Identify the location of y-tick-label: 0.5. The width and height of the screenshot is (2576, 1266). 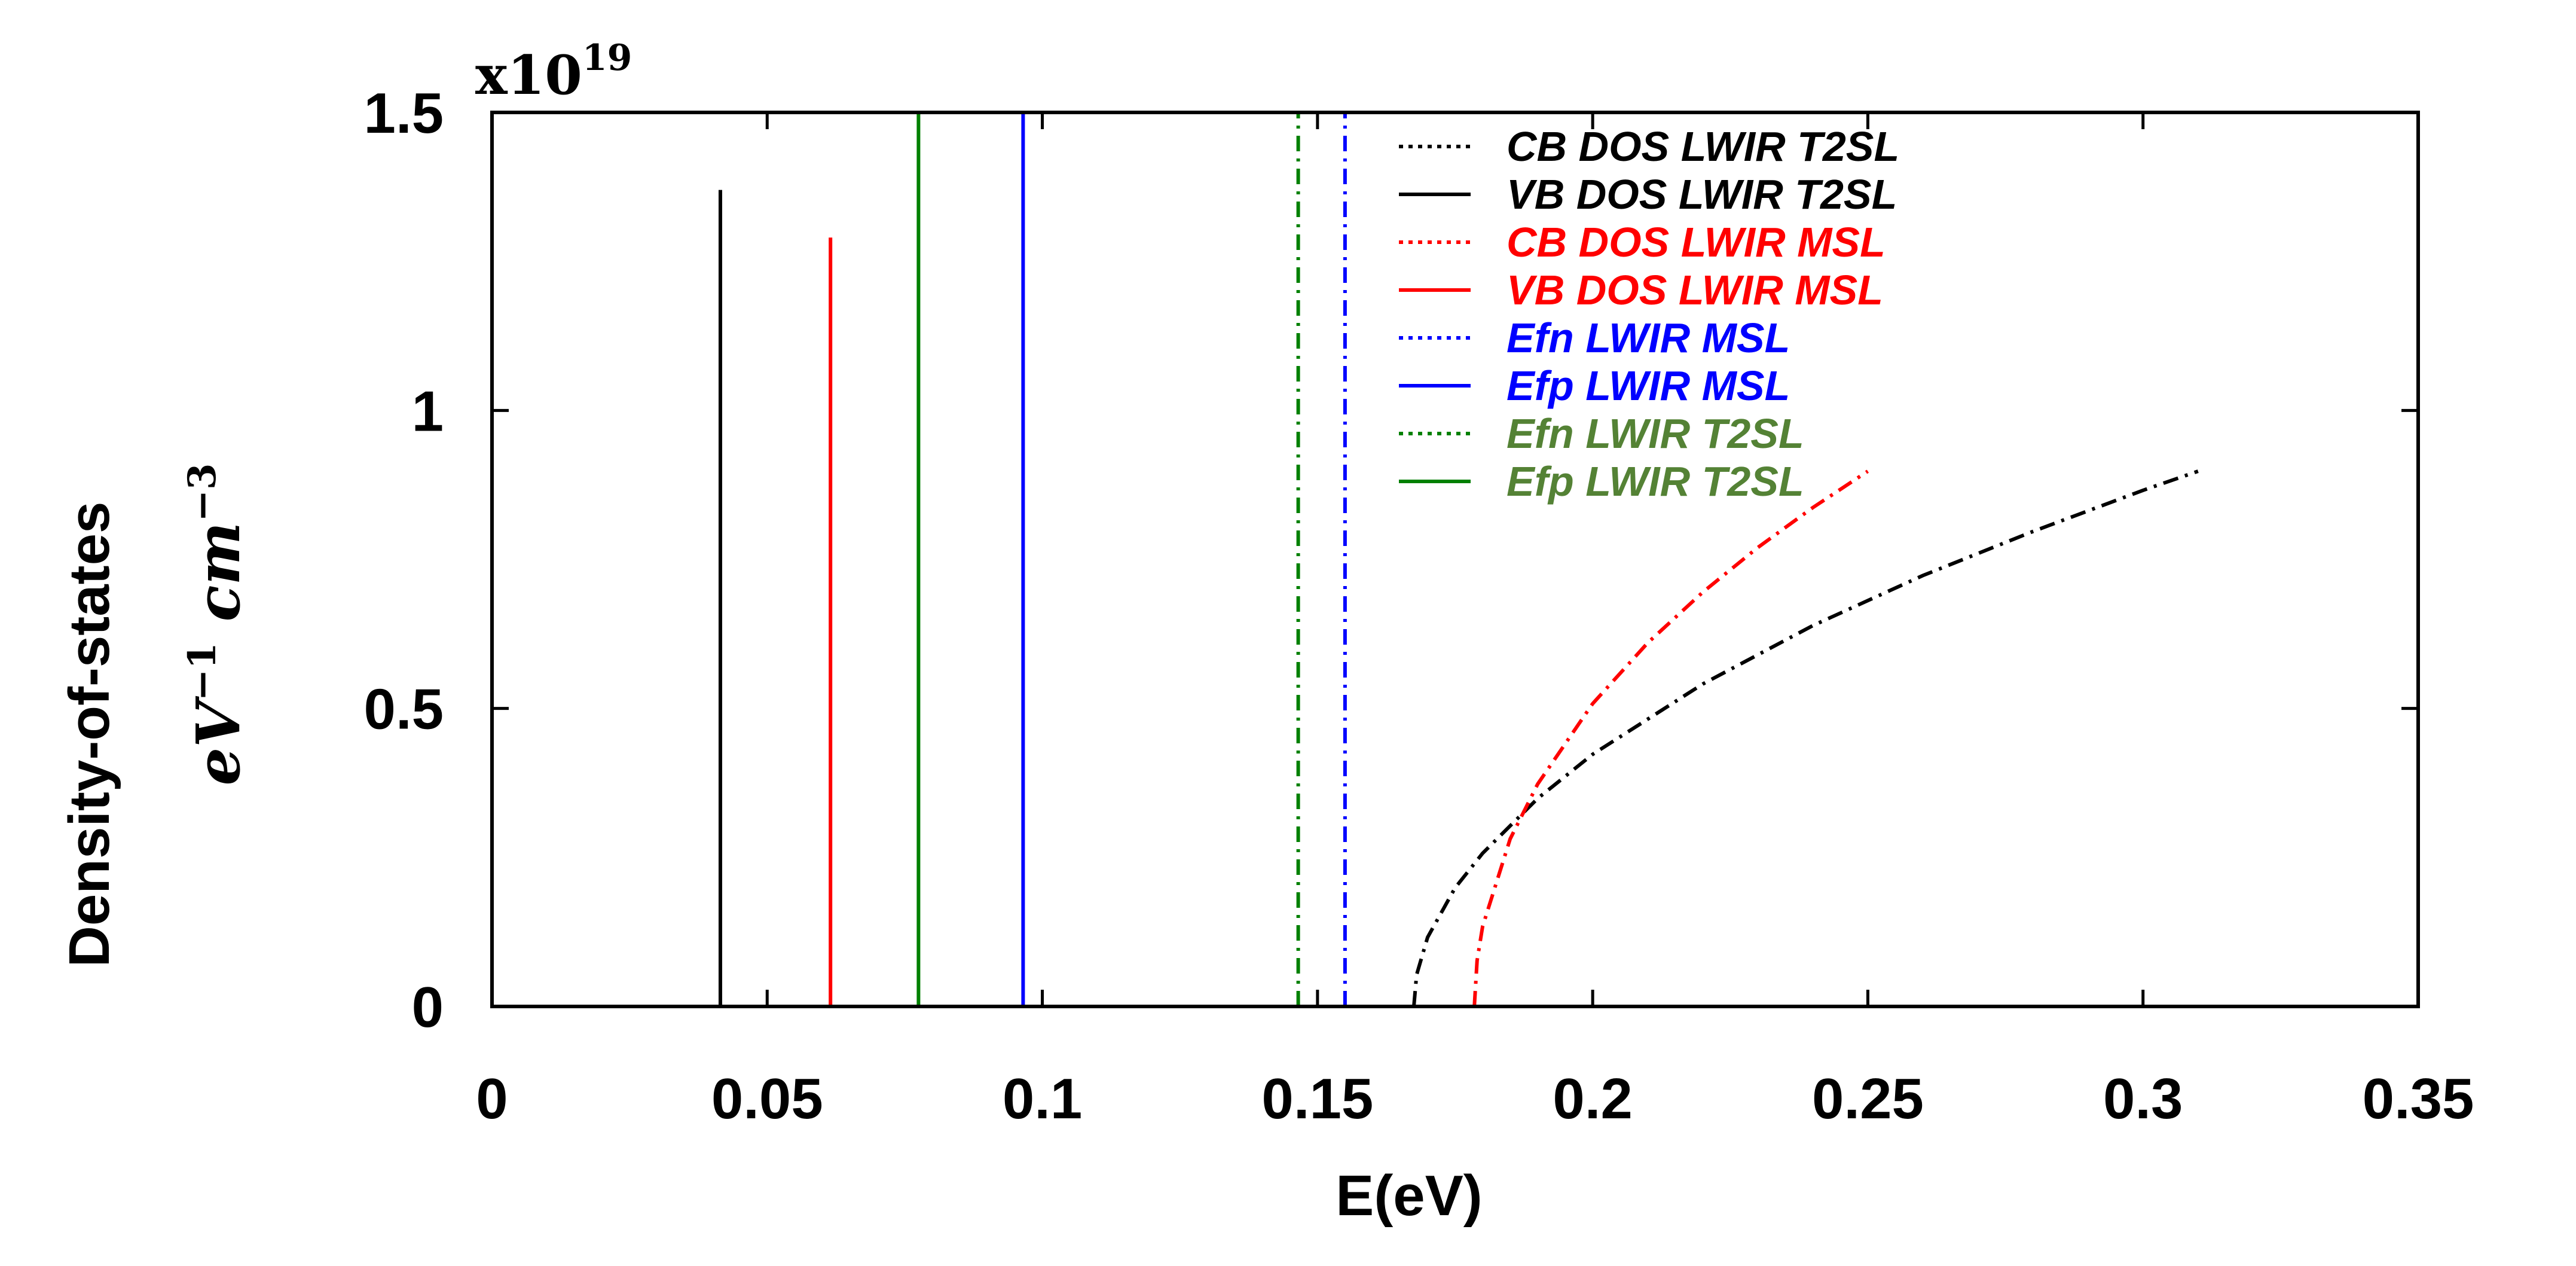
(404, 710).